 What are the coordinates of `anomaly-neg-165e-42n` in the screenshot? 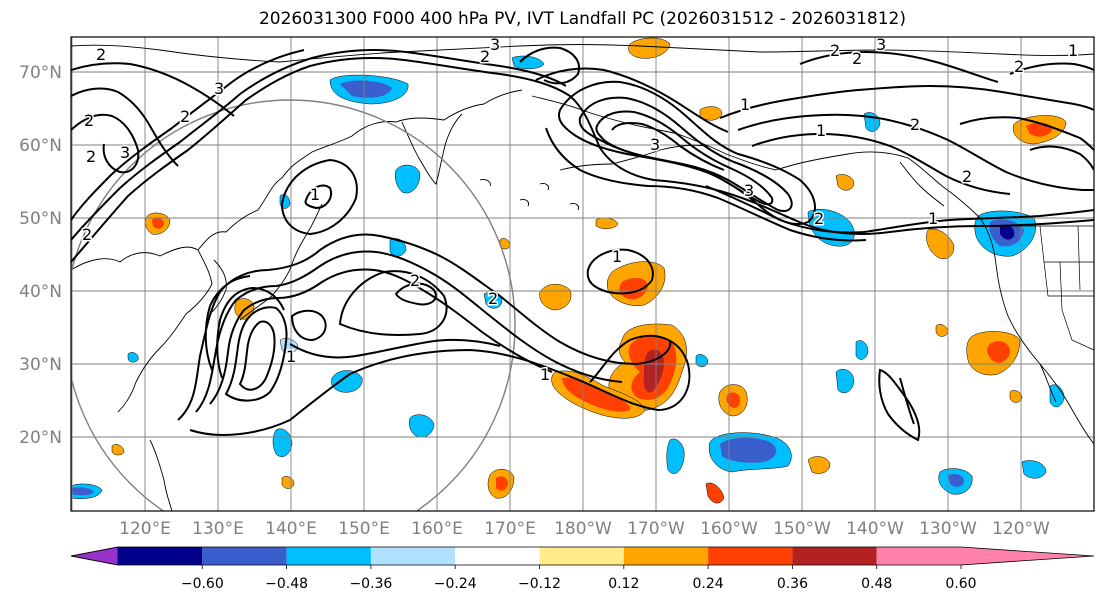 It's located at (493, 300).